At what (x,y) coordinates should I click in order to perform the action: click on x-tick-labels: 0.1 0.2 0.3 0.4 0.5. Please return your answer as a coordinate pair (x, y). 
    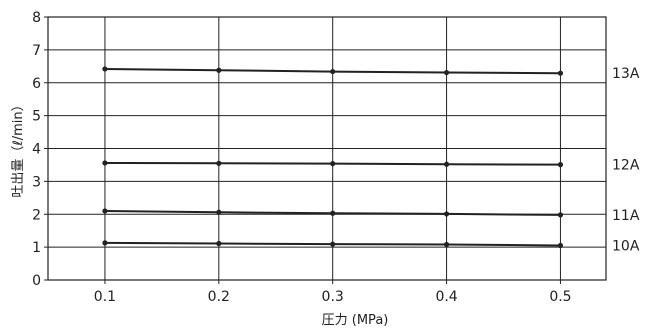
    Looking at the image, I should click on (333, 297).